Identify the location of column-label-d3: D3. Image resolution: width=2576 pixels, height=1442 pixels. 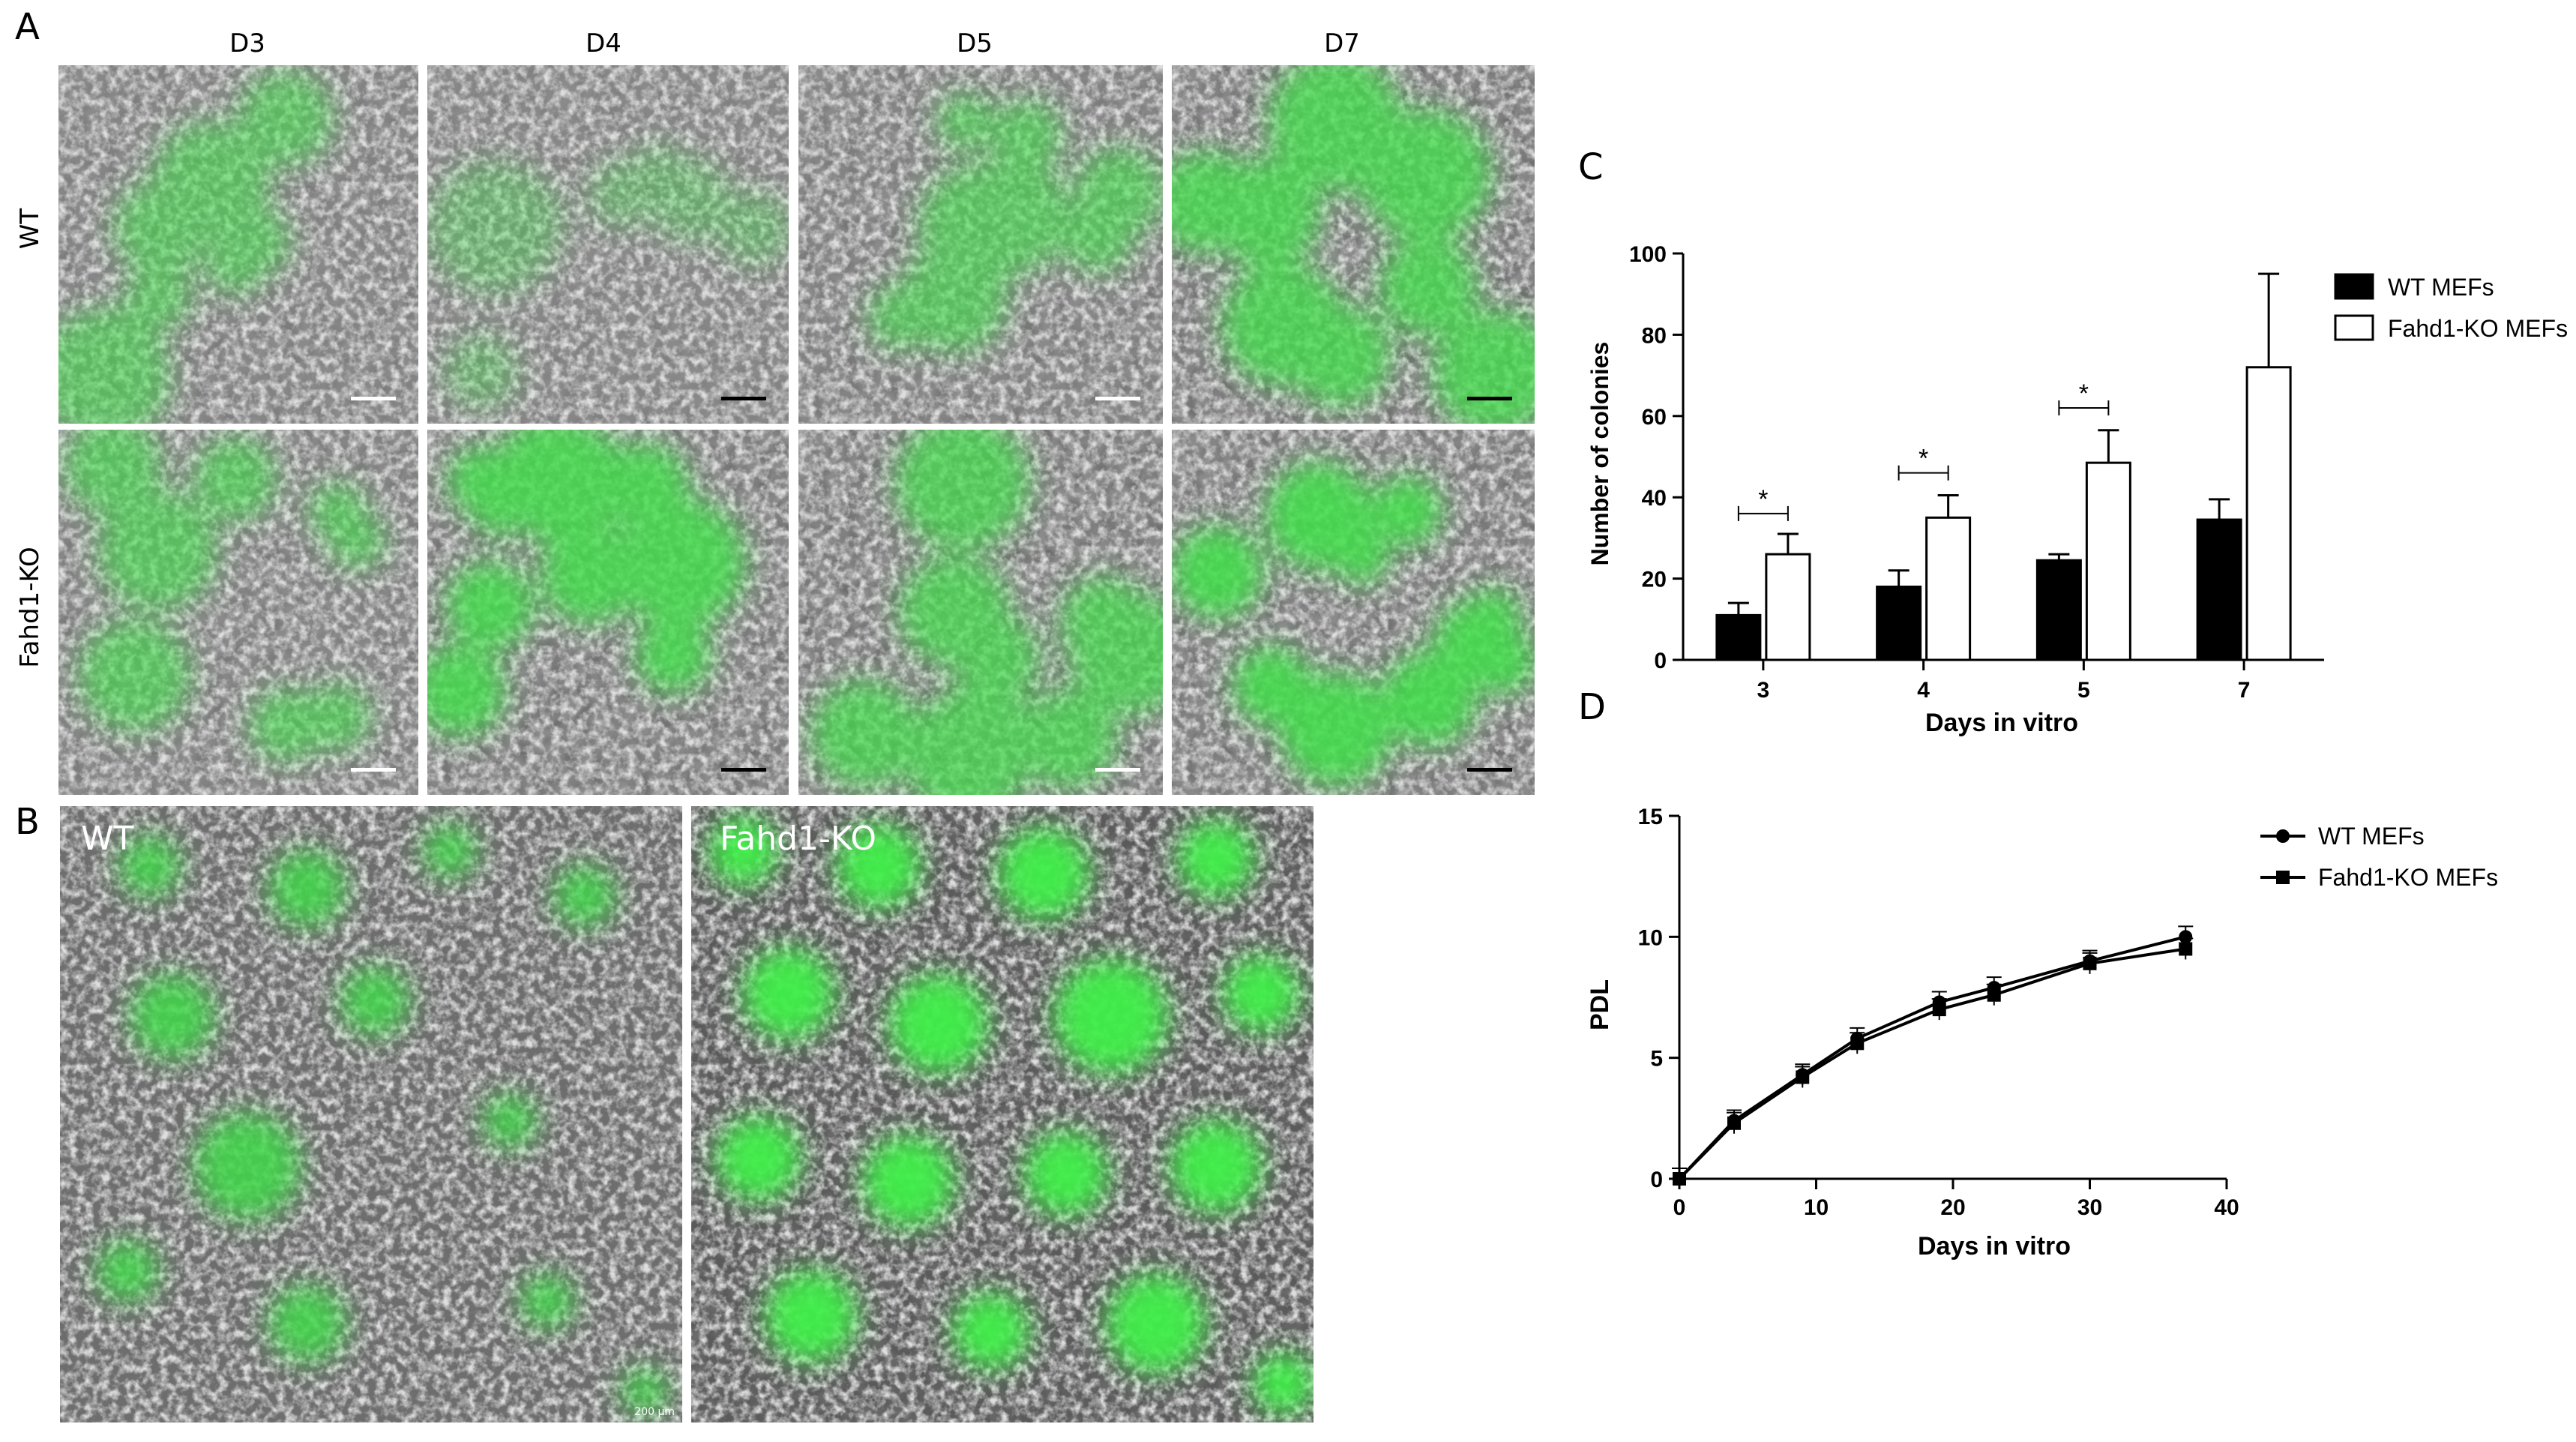
(247, 43).